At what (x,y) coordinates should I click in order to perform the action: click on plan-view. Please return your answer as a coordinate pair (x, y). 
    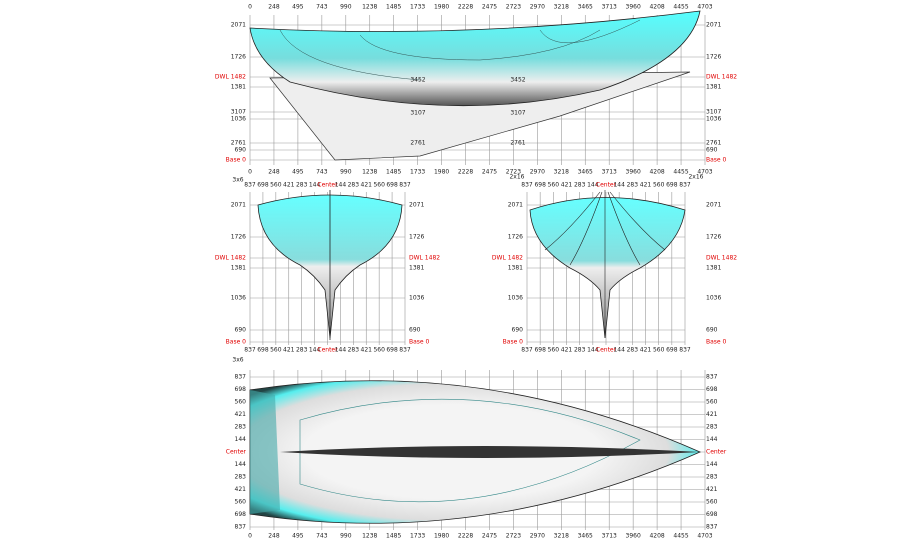
    Looking at the image, I should click on (475, 452).